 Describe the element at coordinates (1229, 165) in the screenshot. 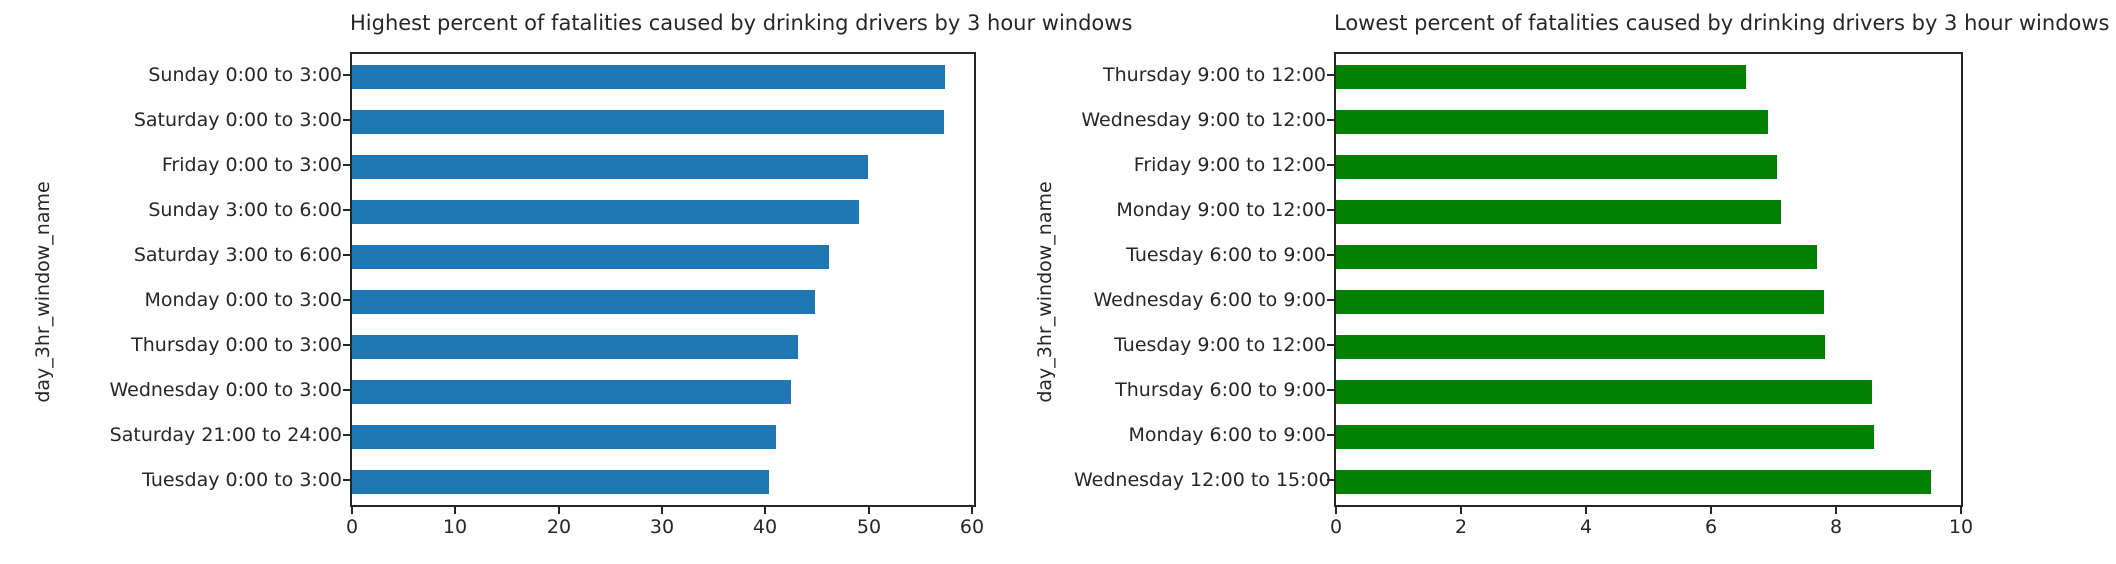

I see `y-tick-label: Friday 9:00 to 12:00` at that location.